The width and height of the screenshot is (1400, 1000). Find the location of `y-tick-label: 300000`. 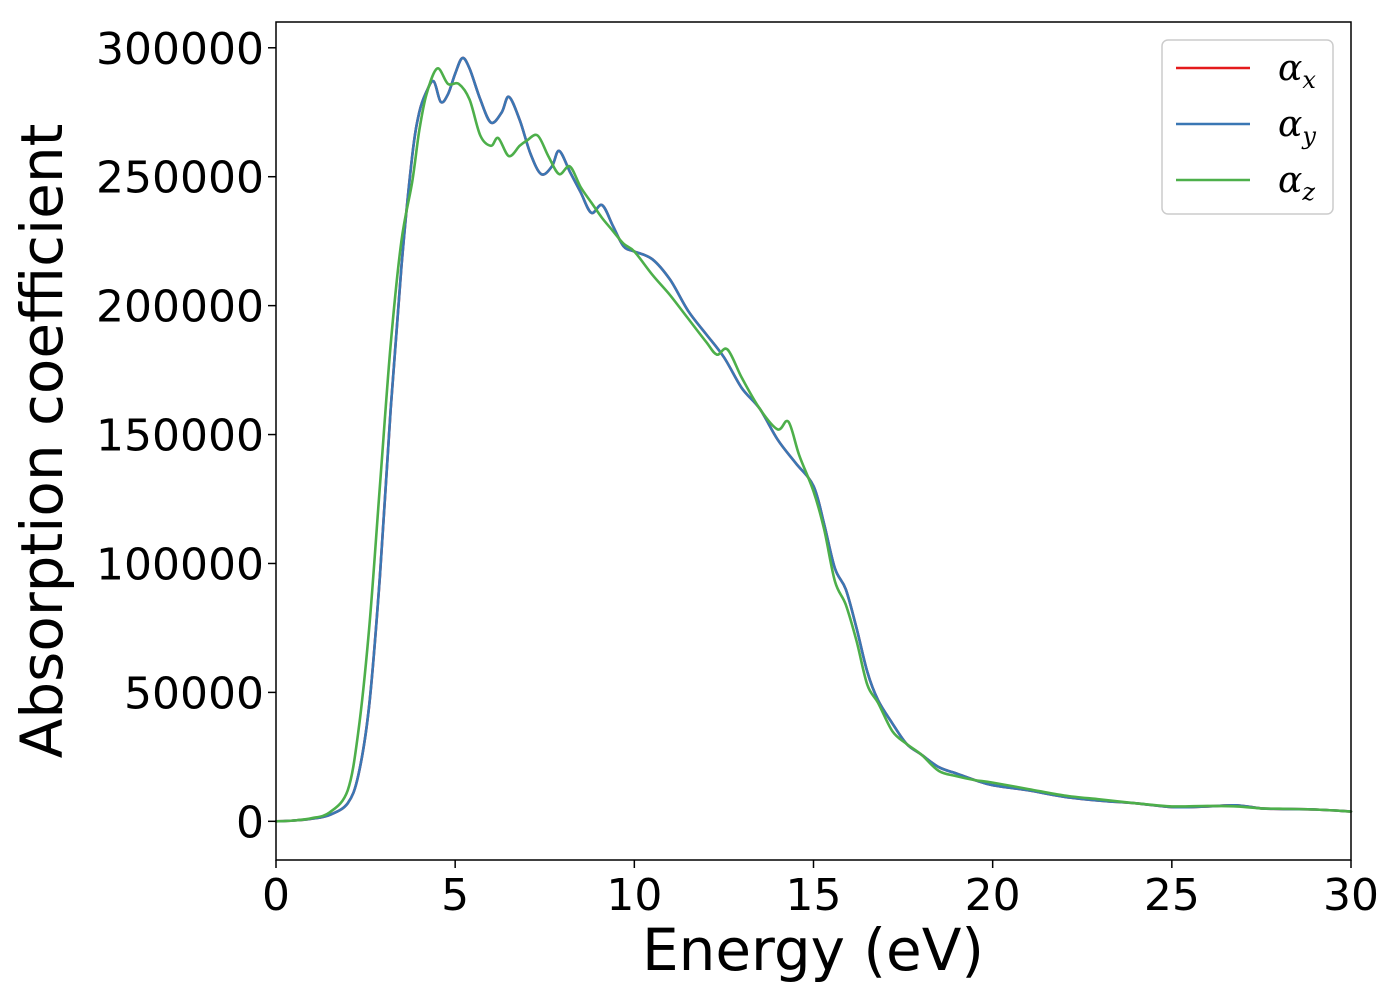

y-tick-label: 300000 is located at coordinates (180, 49).